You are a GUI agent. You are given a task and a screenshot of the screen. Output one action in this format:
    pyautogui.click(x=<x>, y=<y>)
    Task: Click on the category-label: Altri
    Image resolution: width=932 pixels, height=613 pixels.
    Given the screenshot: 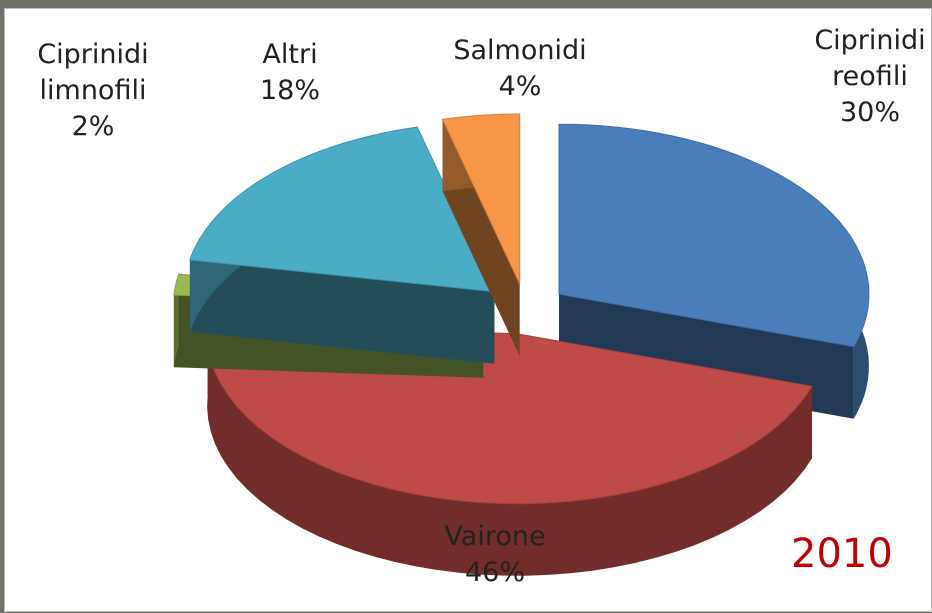 What is the action you would take?
    pyautogui.click(x=290, y=54)
    